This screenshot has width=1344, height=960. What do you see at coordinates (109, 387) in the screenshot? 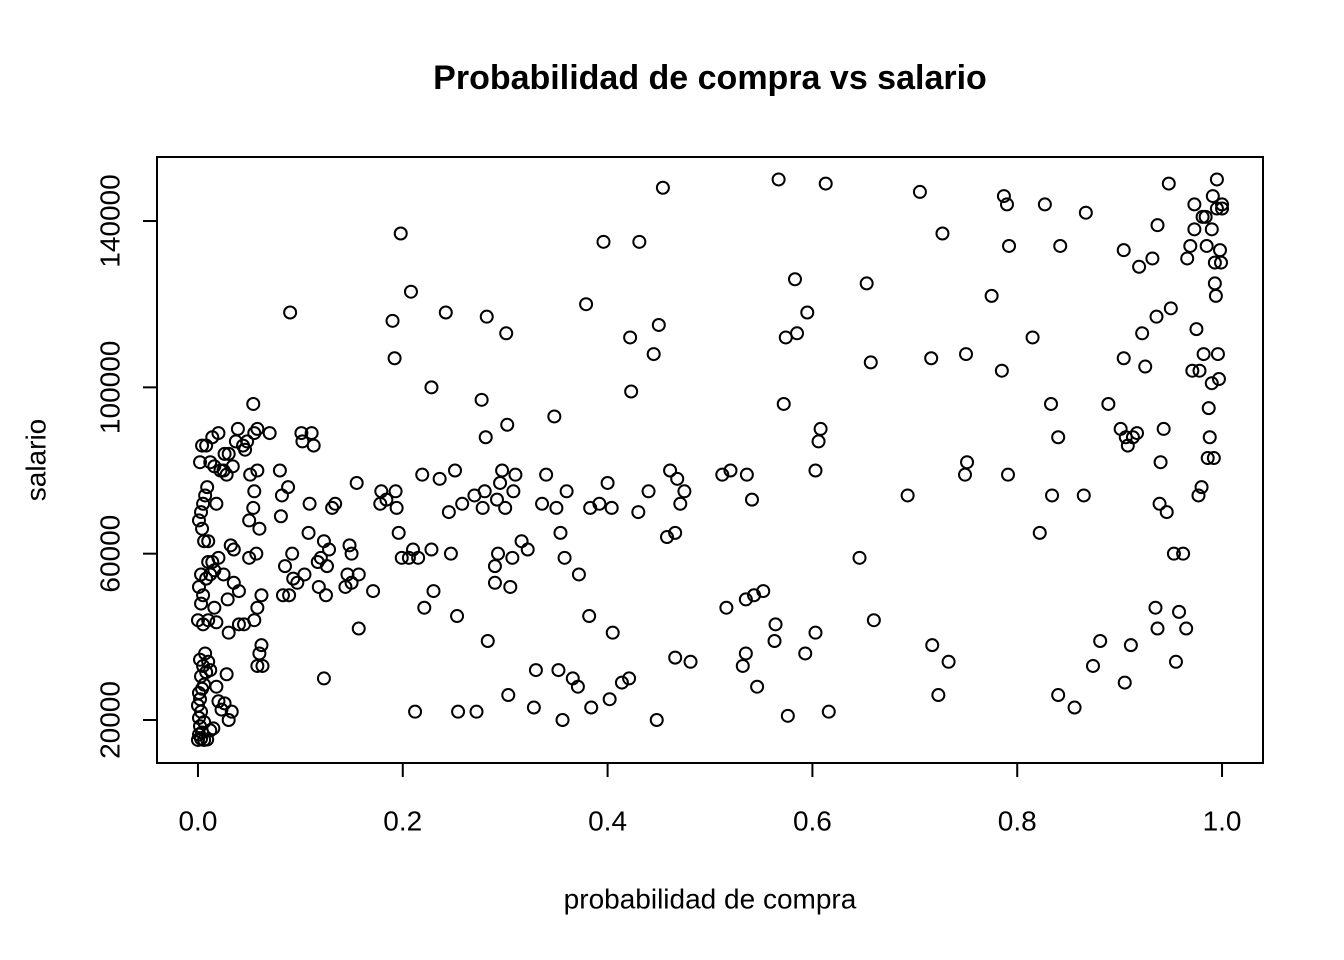
I see `y-tick-label: 100000` at bounding box center [109, 387].